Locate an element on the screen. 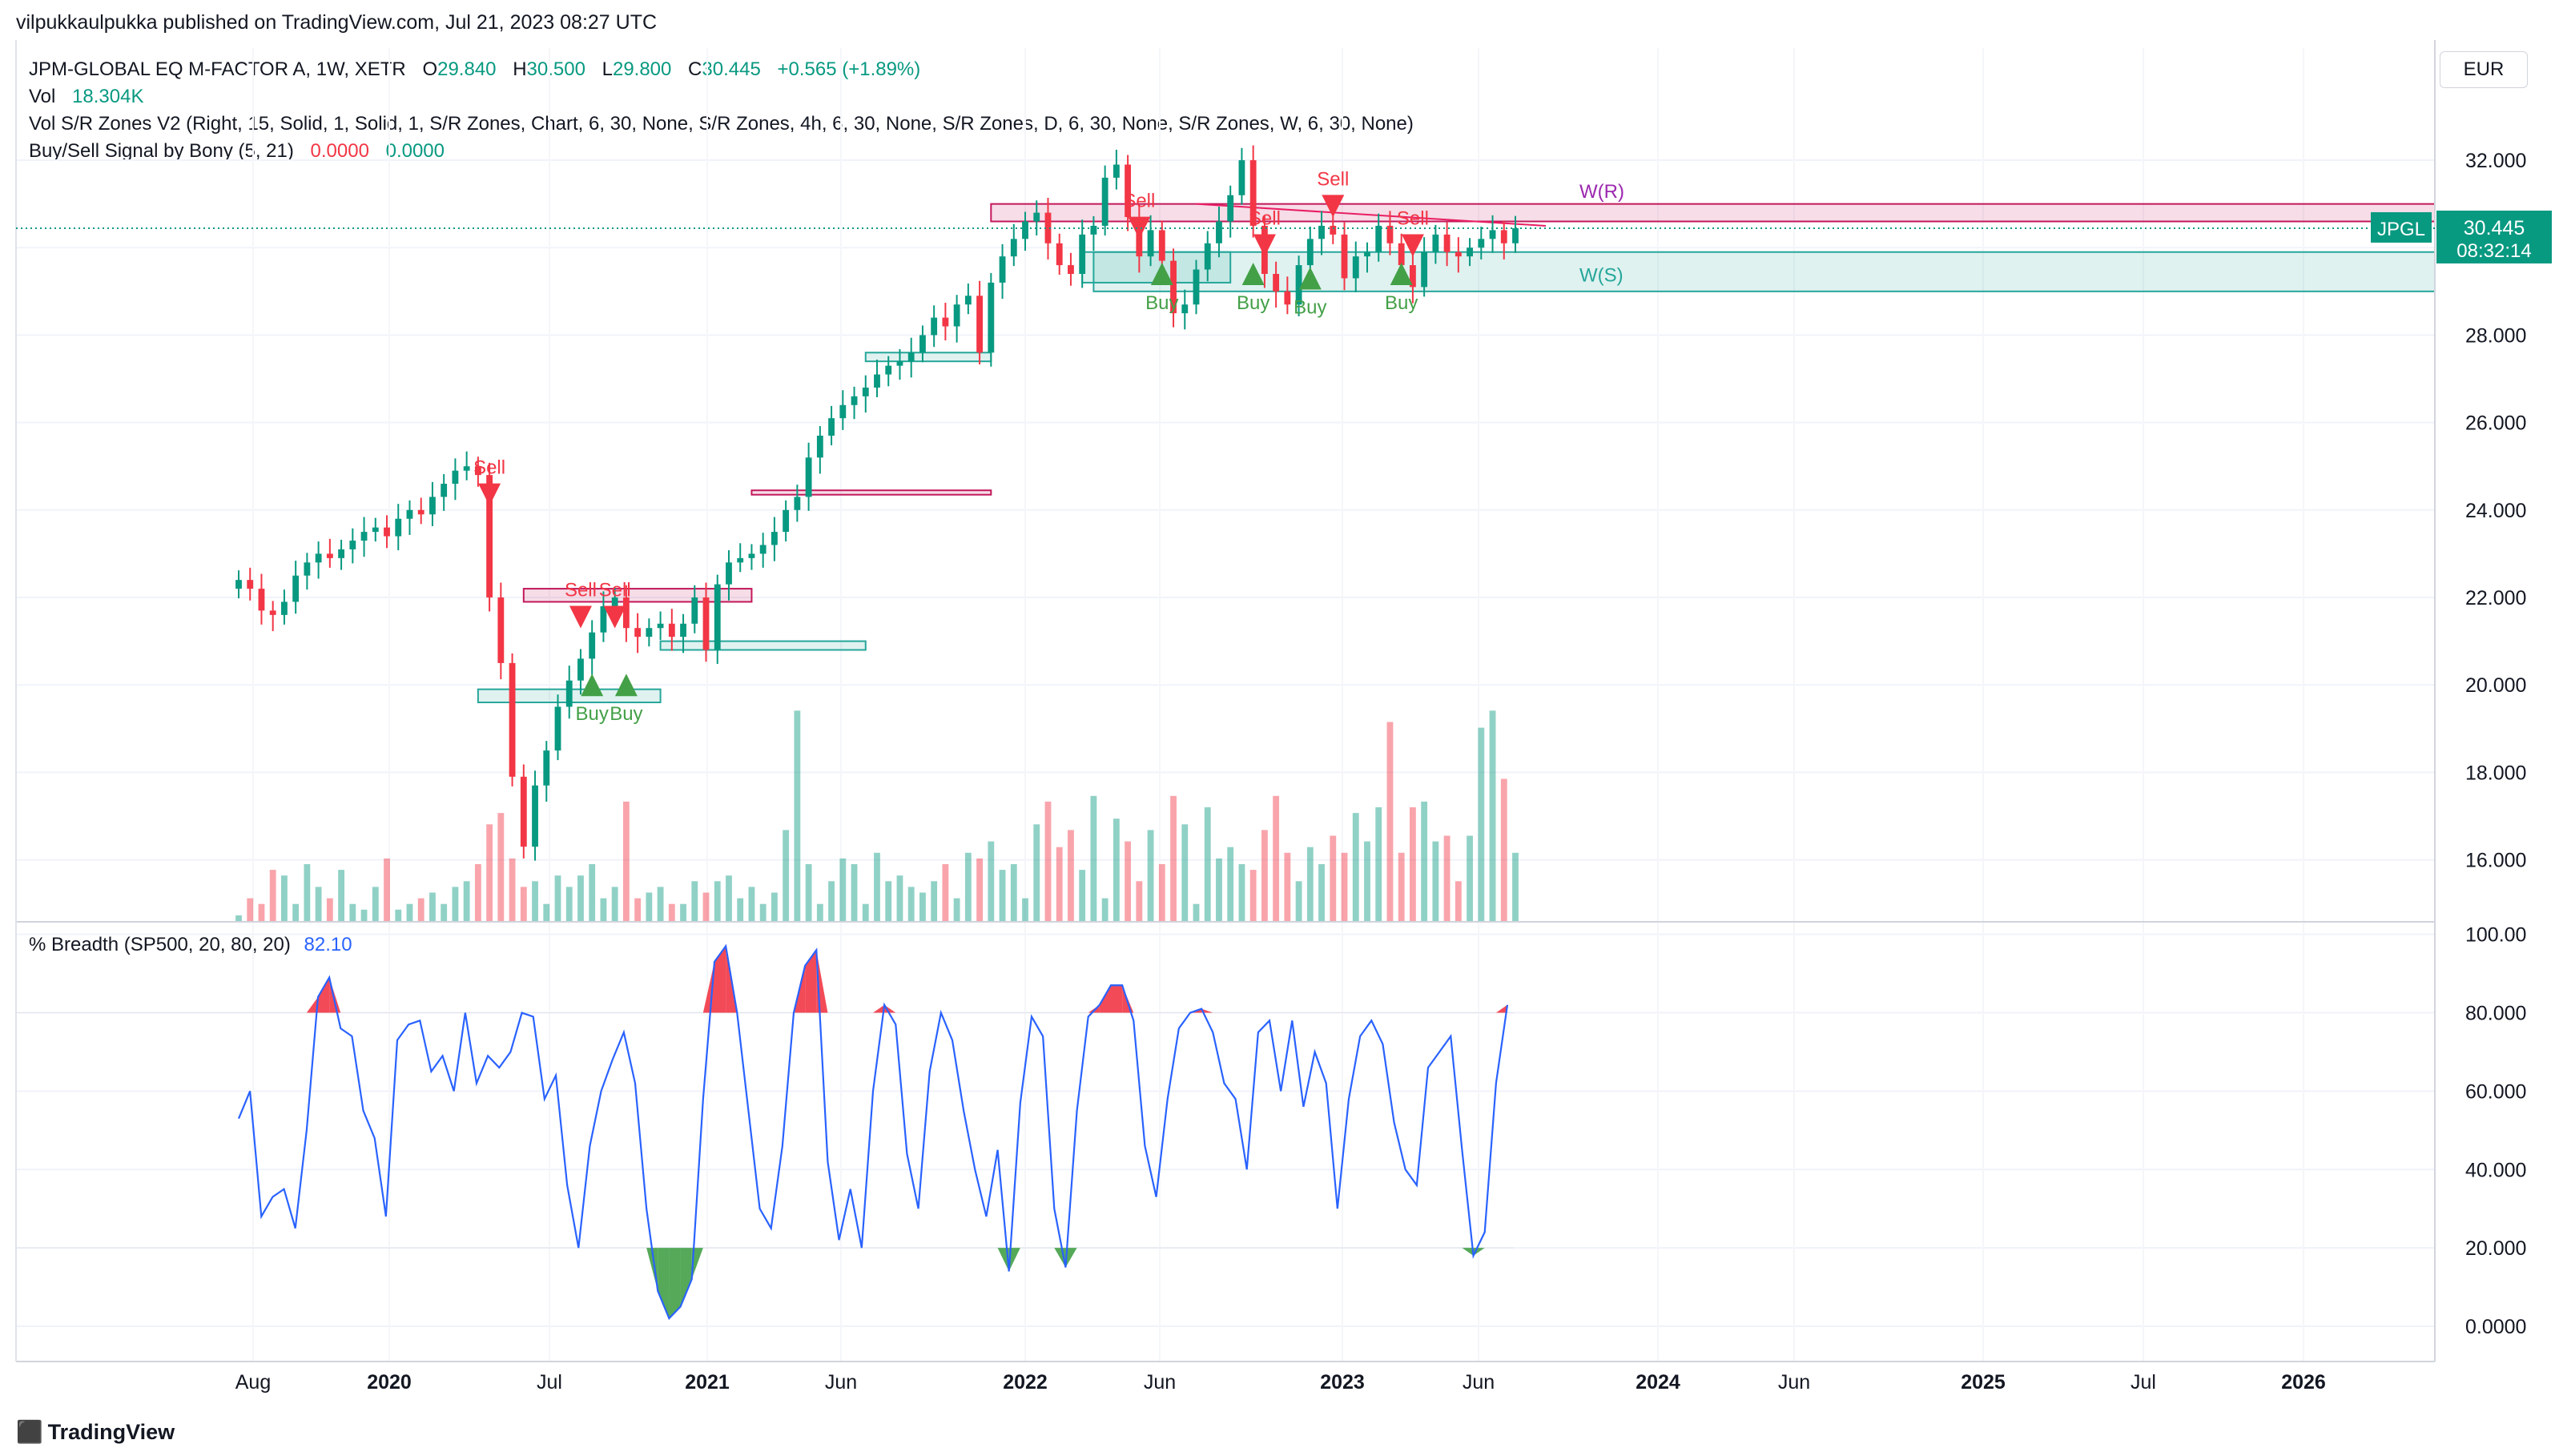 This screenshot has width=2555, height=1456. buy-arrow is located at coordinates (1253, 274).